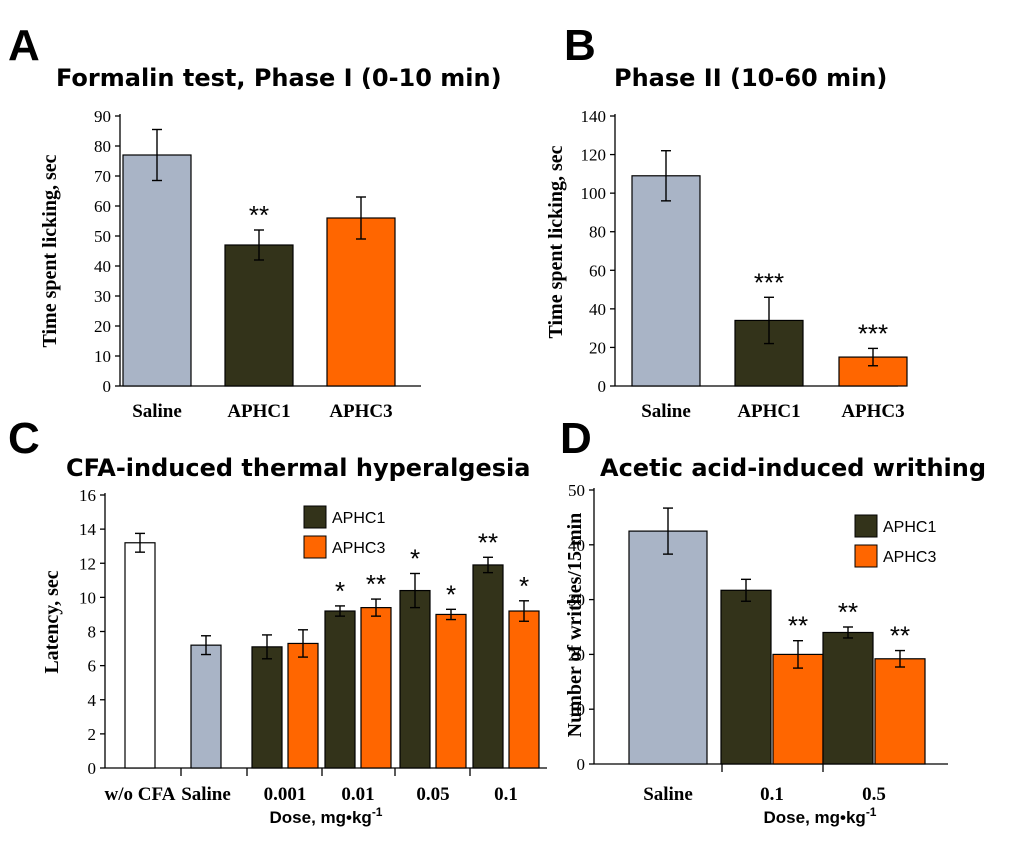  What do you see at coordinates (279, 78) in the screenshot?
I see `chart-title-a: Formalin test, Phase I (0-10 min)` at bounding box center [279, 78].